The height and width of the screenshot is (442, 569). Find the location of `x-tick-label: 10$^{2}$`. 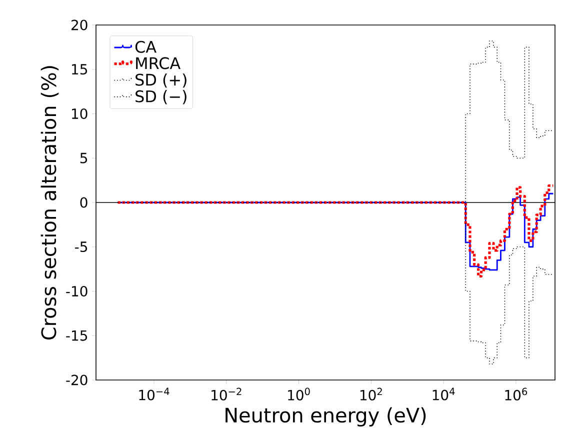

x-tick-label: 10$^{2}$ is located at coordinates (371, 394).